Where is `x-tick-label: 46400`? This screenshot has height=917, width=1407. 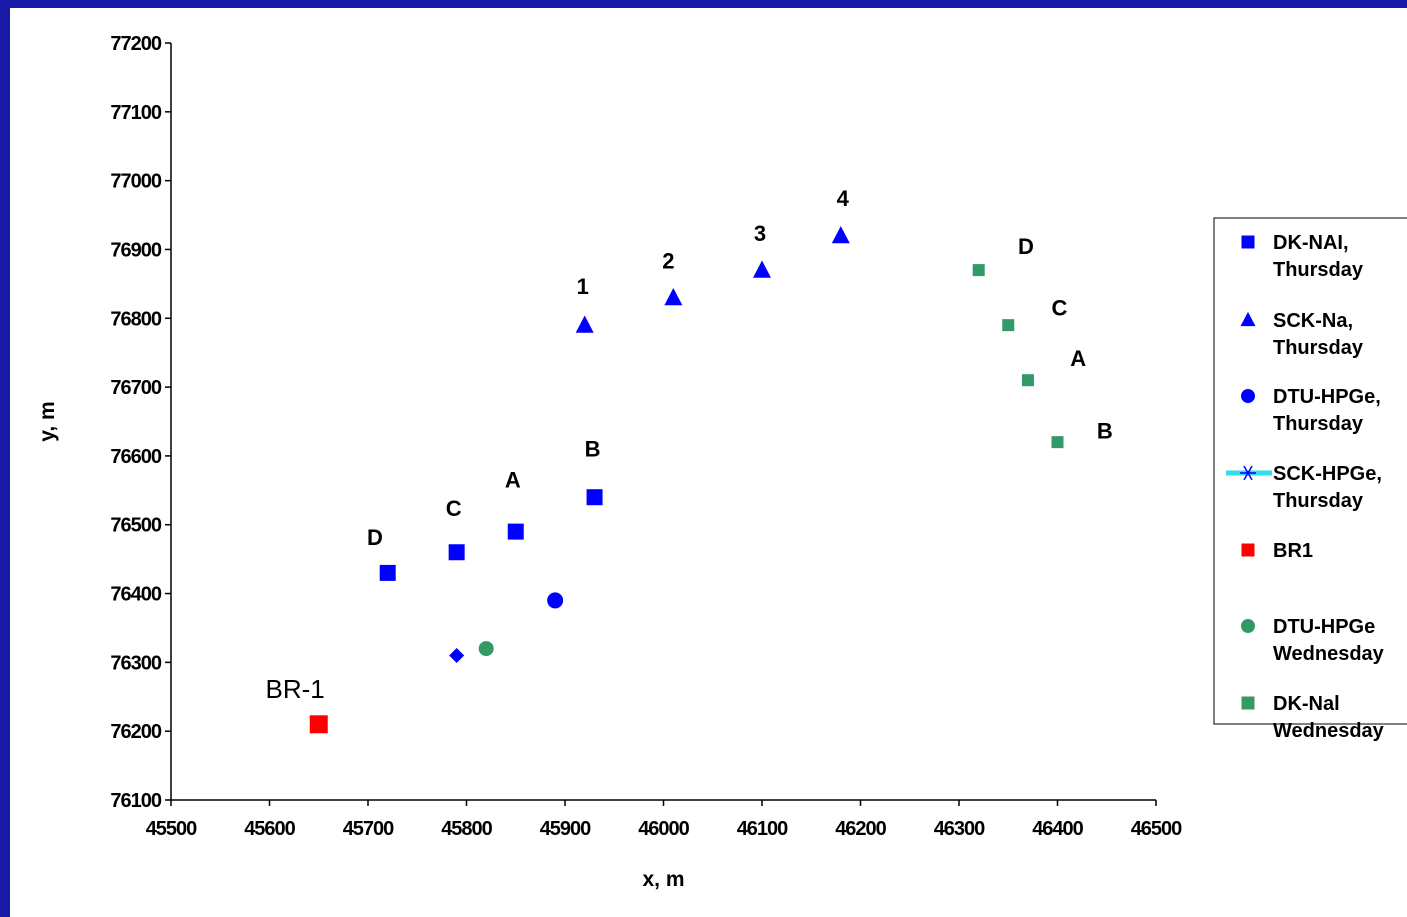 x-tick-label: 46400 is located at coordinates (1057, 829).